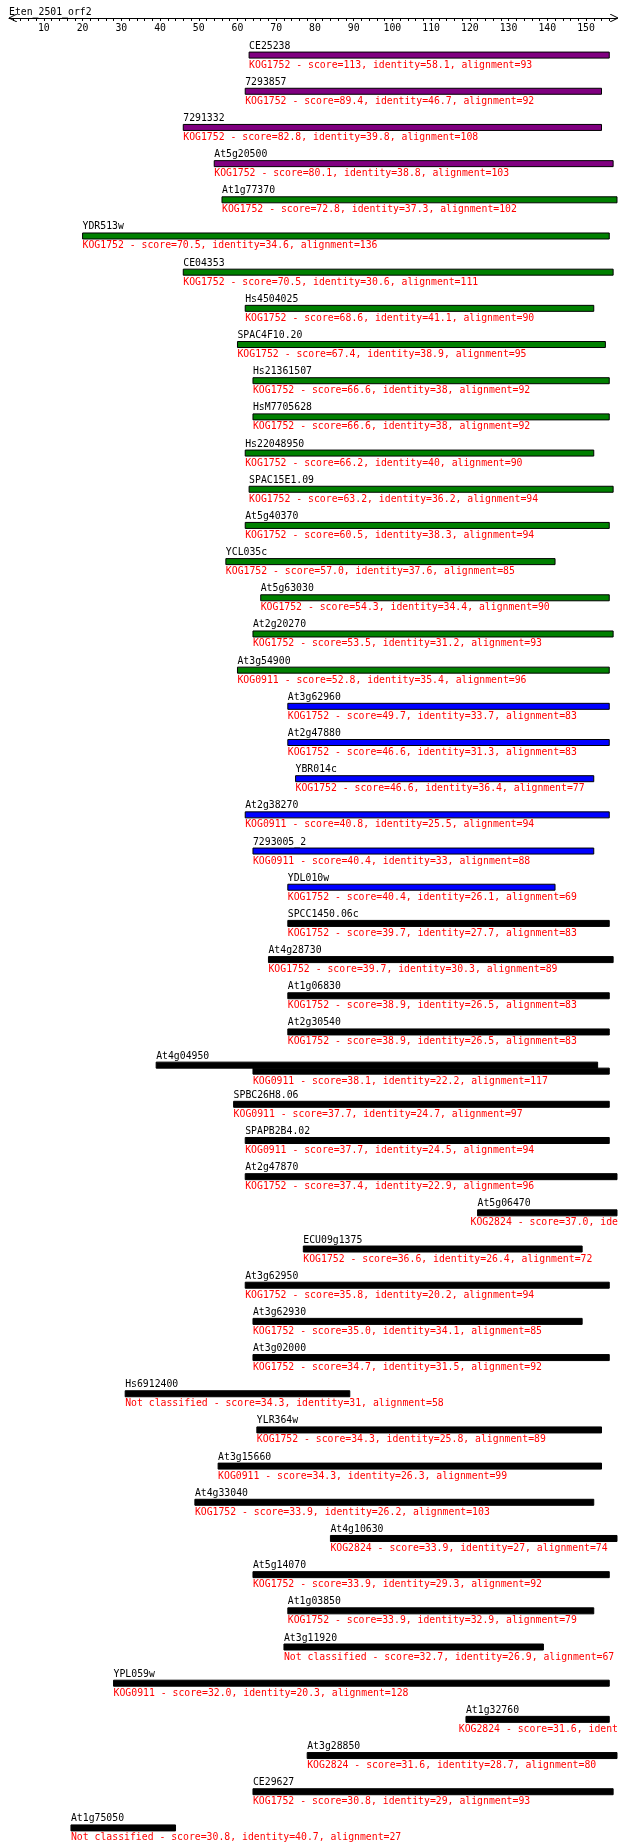 This screenshot has width=620, height=1847. What do you see at coordinates (397, 1367) in the screenshot?
I see `data-label: KOG1752 - score=34.7, identity=31.5, alignment=92` at bounding box center [397, 1367].